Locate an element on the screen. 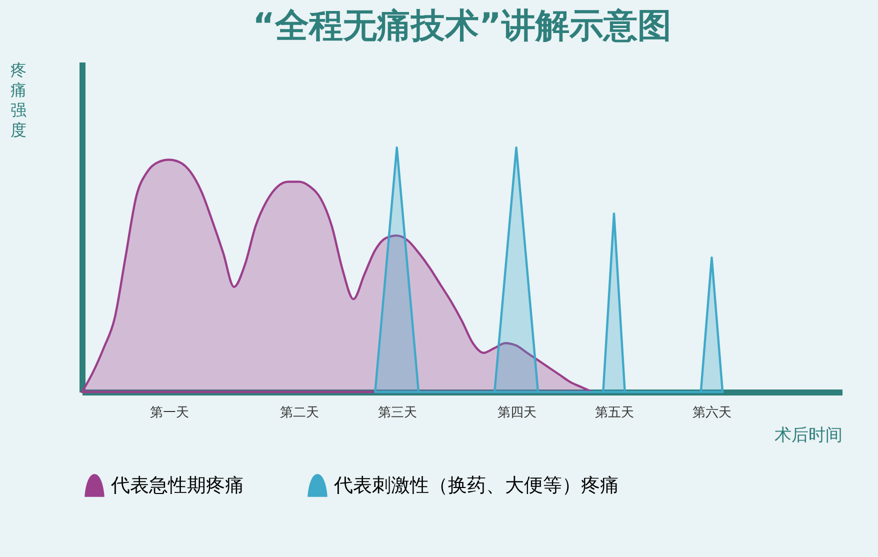 Image resolution: width=878 pixels, height=557 pixels. y-axis-title: 疼痛强度 is located at coordinates (18, 100).